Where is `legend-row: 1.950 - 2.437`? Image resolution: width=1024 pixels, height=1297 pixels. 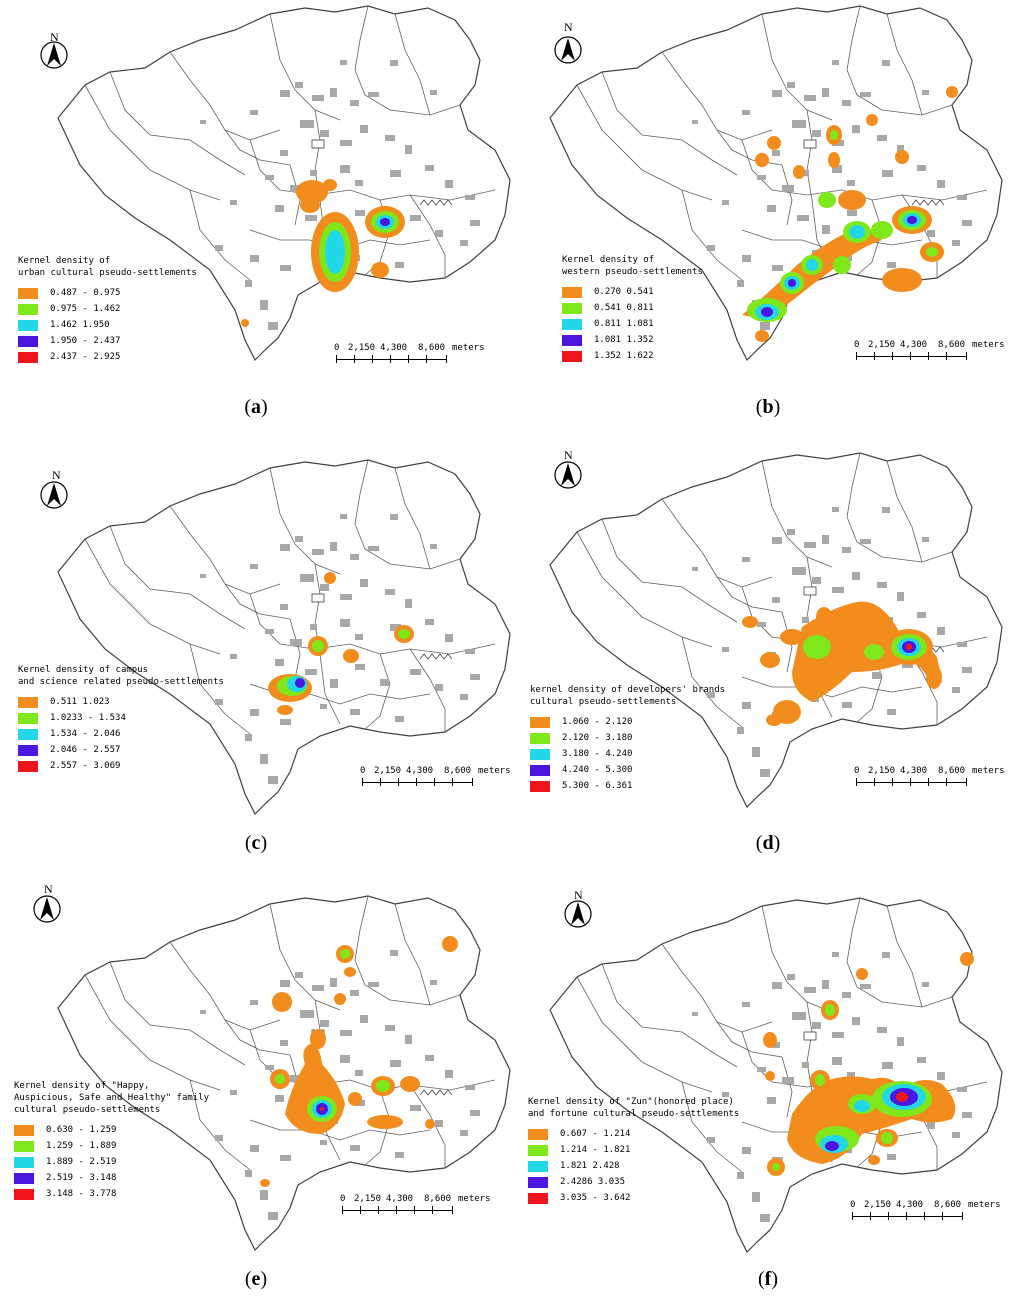
legend-row: 1.950 - 2.437 is located at coordinates (107, 341).